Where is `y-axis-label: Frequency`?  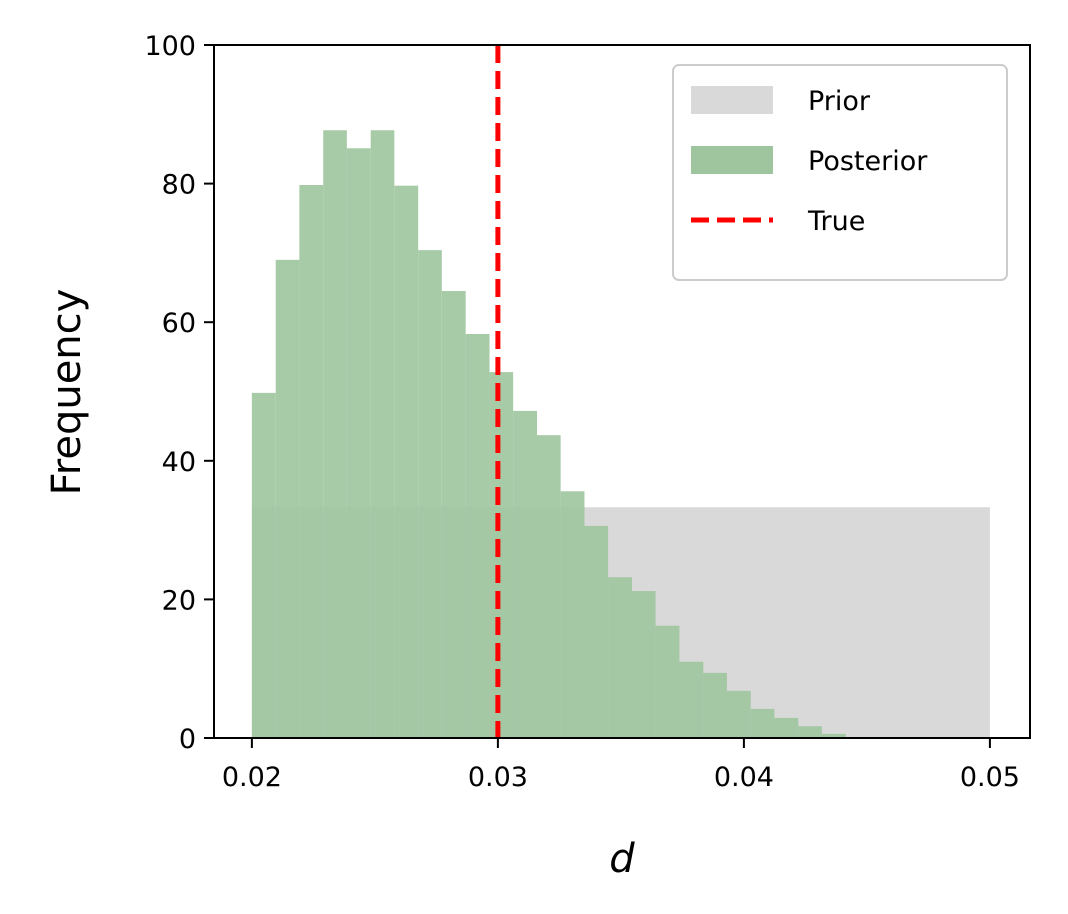
y-axis-label: Frequency is located at coordinates (67, 392).